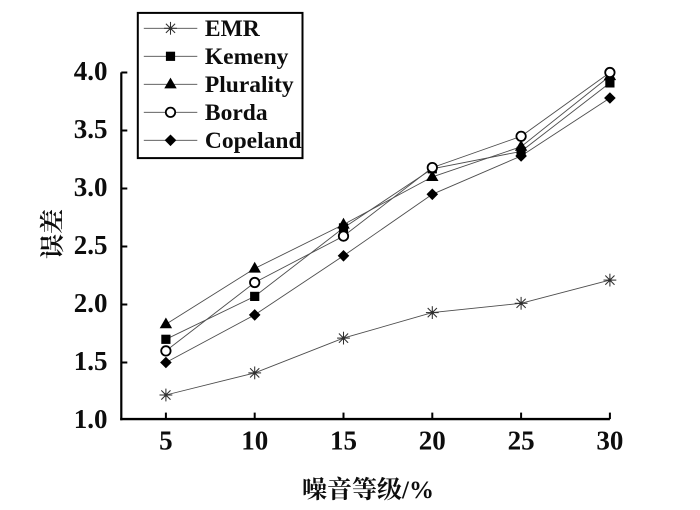 Image resolution: width=700 pixels, height=510 pixels. Describe the element at coordinates (233, 29) in the screenshot. I see `svg-text: EMR` at that location.